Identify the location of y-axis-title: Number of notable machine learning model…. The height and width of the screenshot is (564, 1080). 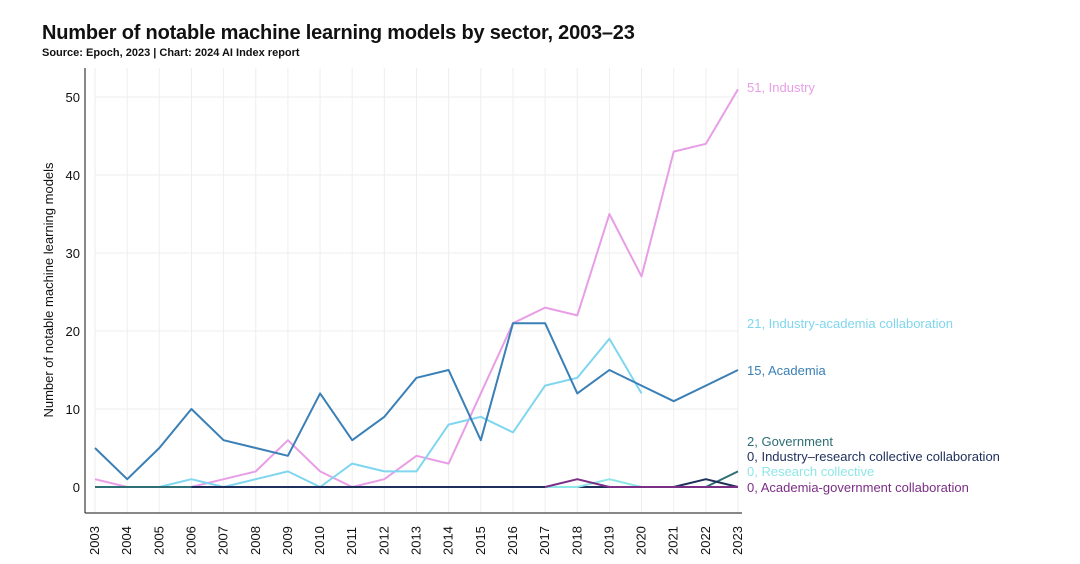
(48, 290).